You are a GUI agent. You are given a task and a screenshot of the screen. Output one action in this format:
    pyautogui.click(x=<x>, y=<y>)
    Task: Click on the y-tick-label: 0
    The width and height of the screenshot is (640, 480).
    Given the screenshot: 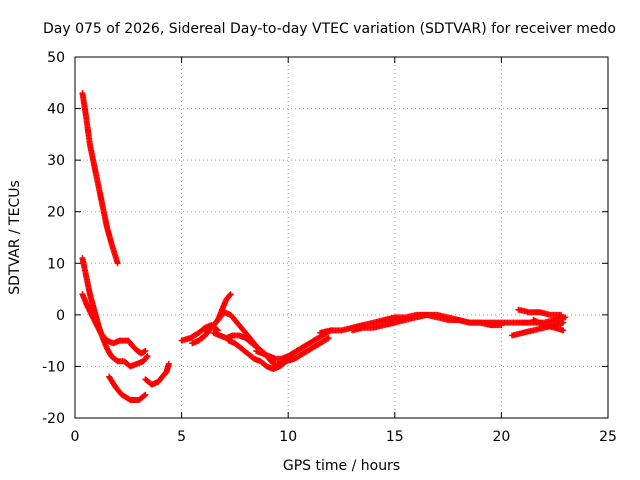 What is the action you would take?
    pyautogui.click(x=60, y=316)
    